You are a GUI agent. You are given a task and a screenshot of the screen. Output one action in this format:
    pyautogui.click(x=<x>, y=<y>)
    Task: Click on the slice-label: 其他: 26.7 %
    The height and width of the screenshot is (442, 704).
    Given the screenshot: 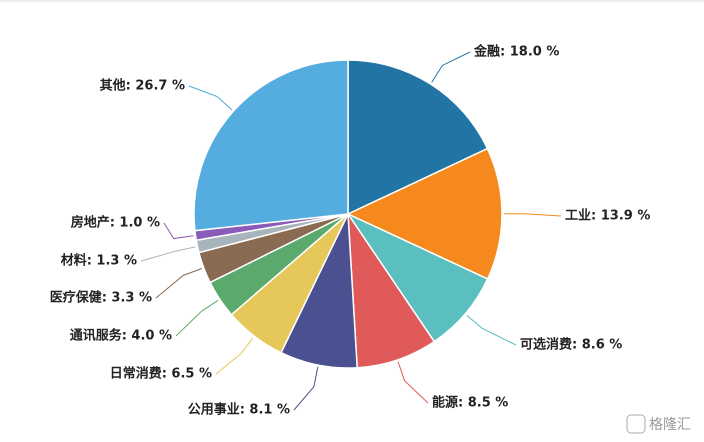 What is the action you would take?
    pyautogui.click(x=142, y=86)
    